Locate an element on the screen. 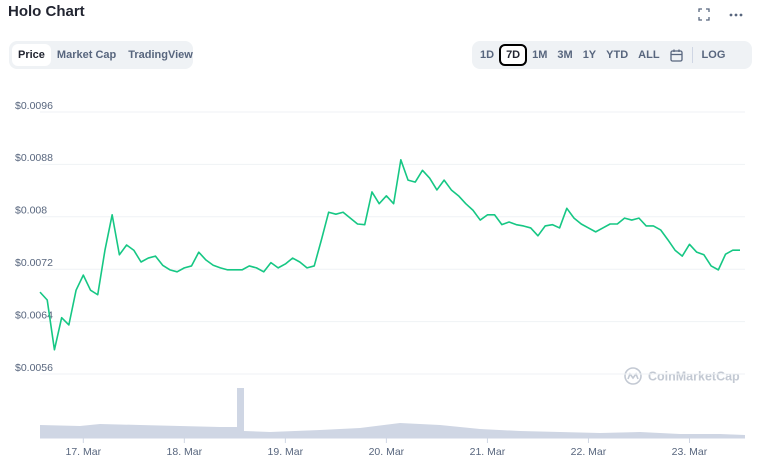 The width and height of the screenshot is (761, 462). separator is located at coordinates (692, 55).